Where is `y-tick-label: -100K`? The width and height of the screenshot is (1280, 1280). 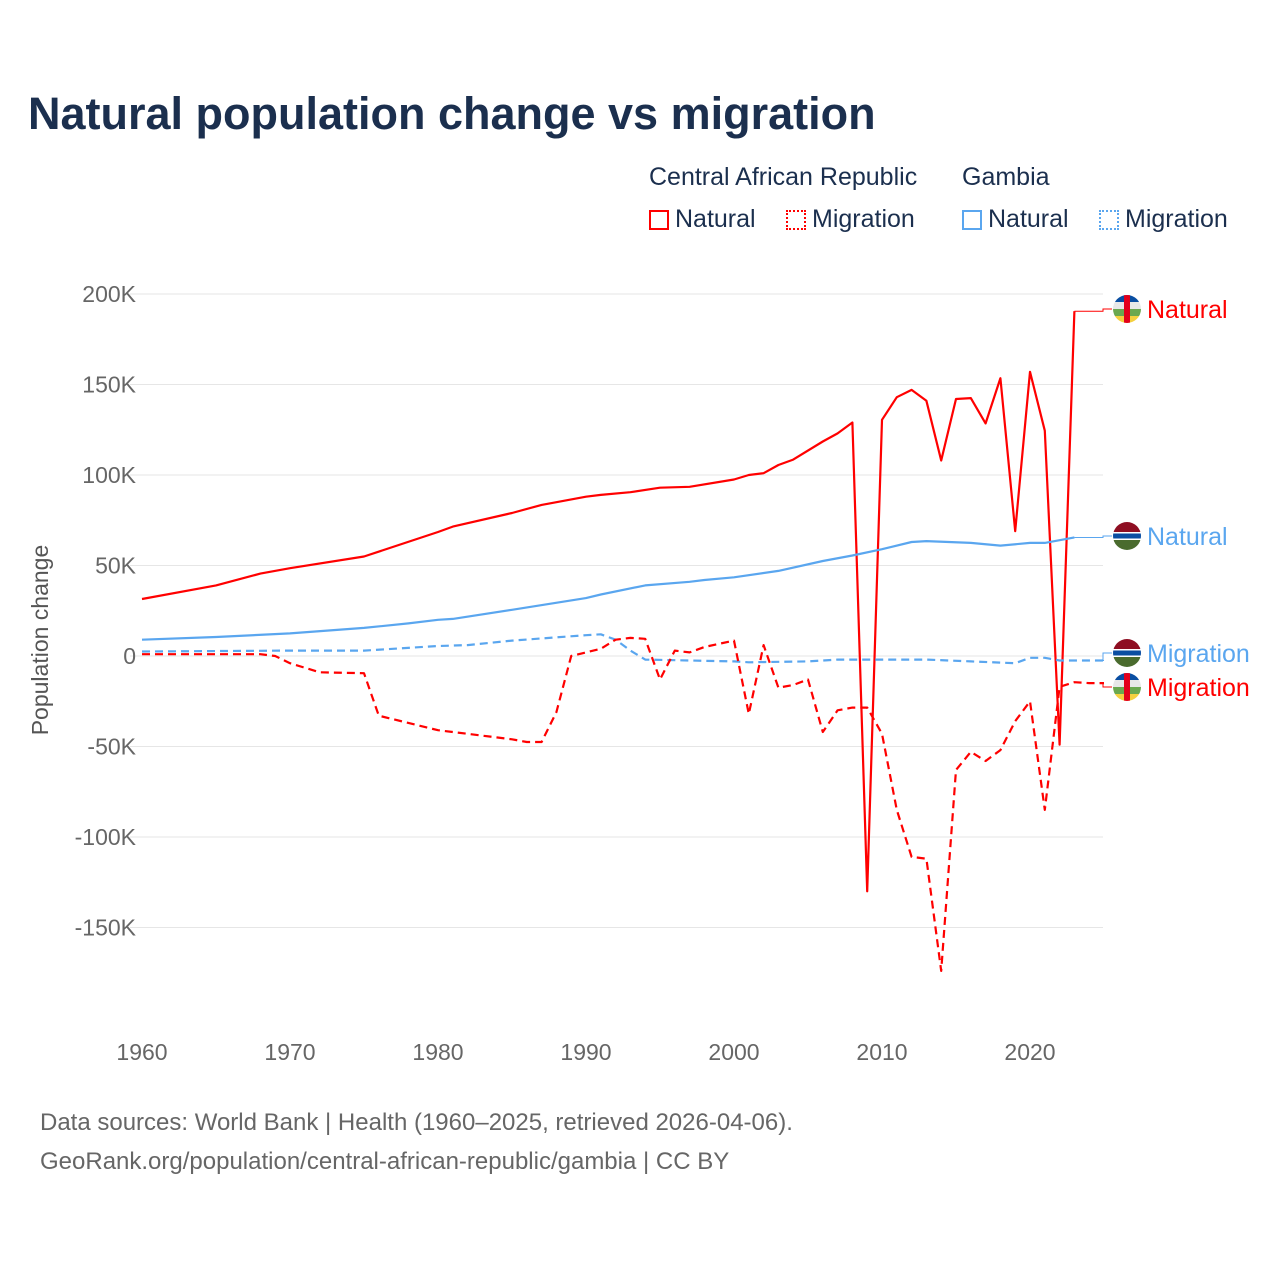 y-tick-label: -100K is located at coordinates (106, 837).